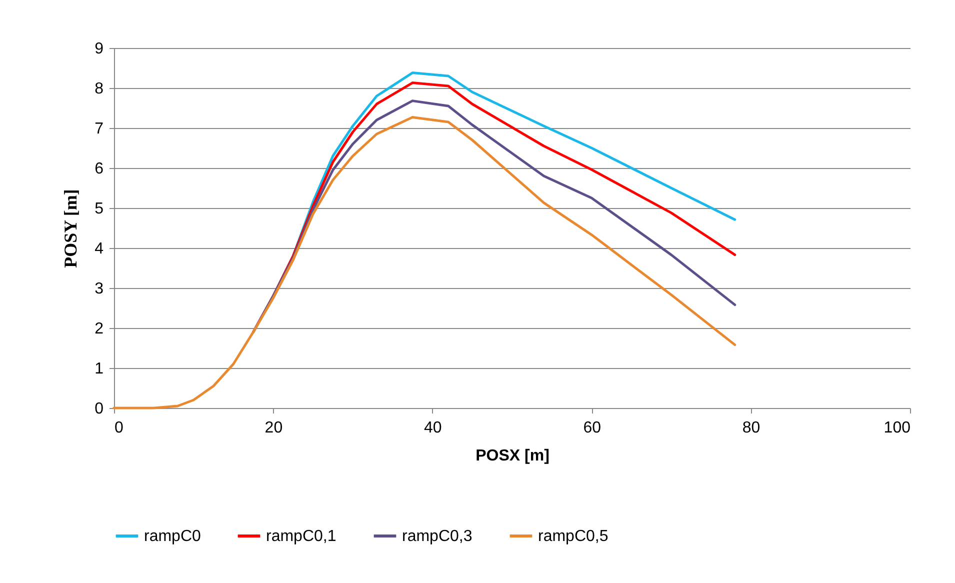  What do you see at coordinates (273, 428) in the screenshot?
I see `x-tick-label: 20` at bounding box center [273, 428].